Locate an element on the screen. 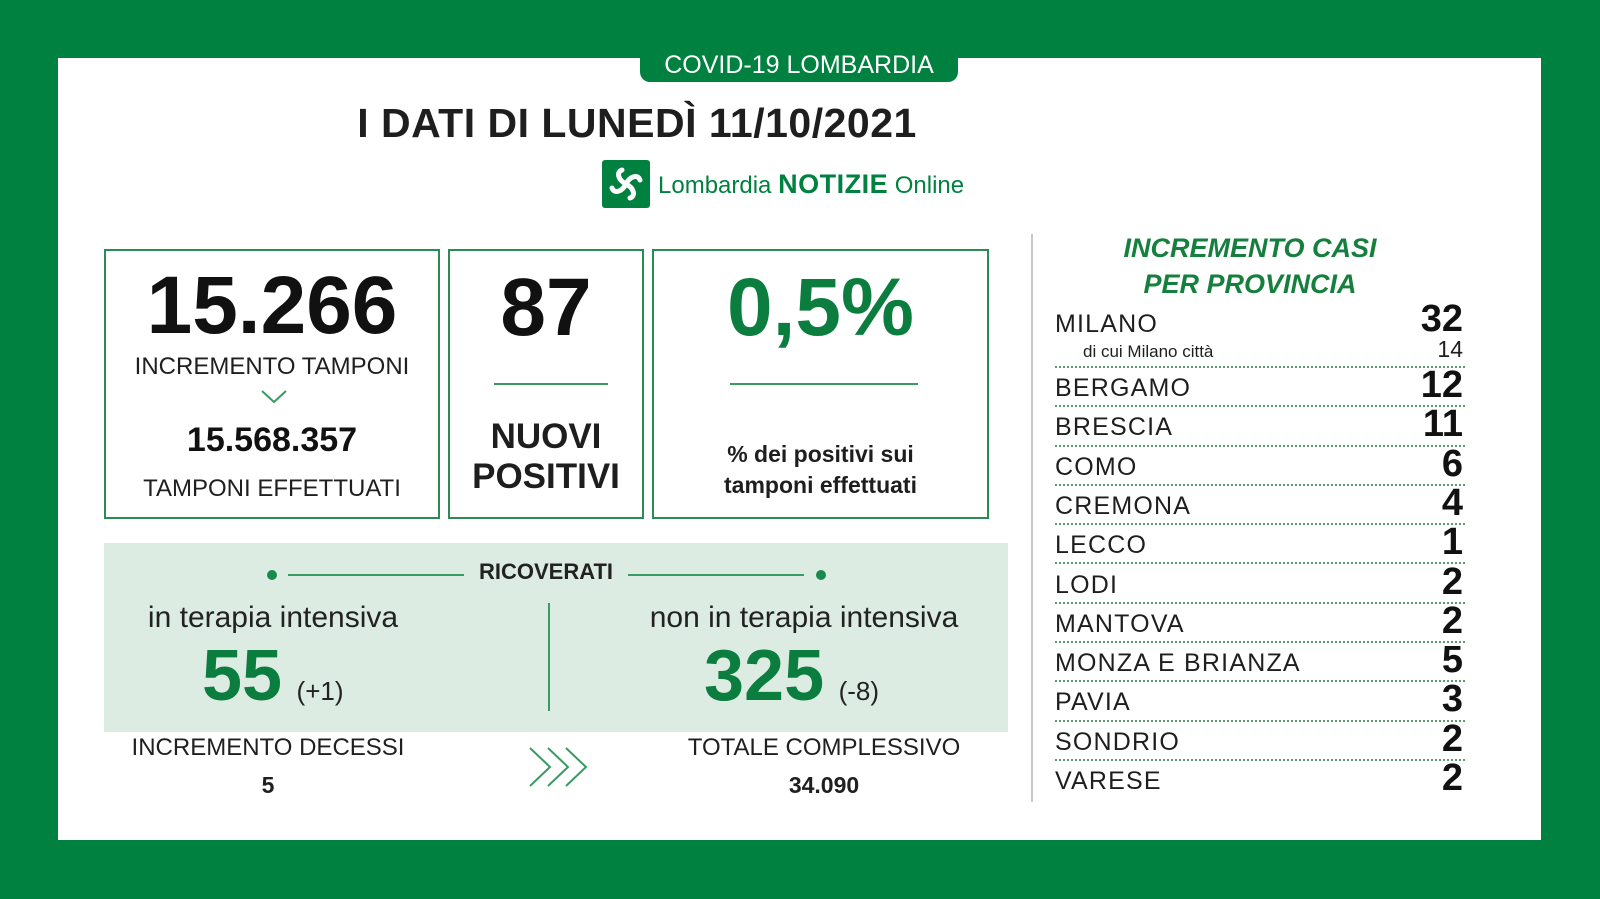 The height and width of the screenshot is (899, 1600). non-terapia-intensiva-delta: (-8) is located at coordinates (859, 691).